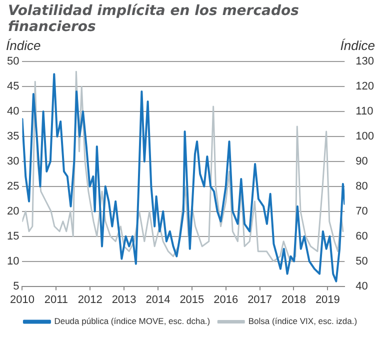  I want to click on x-tick-label: 2019, so click(327, 300).